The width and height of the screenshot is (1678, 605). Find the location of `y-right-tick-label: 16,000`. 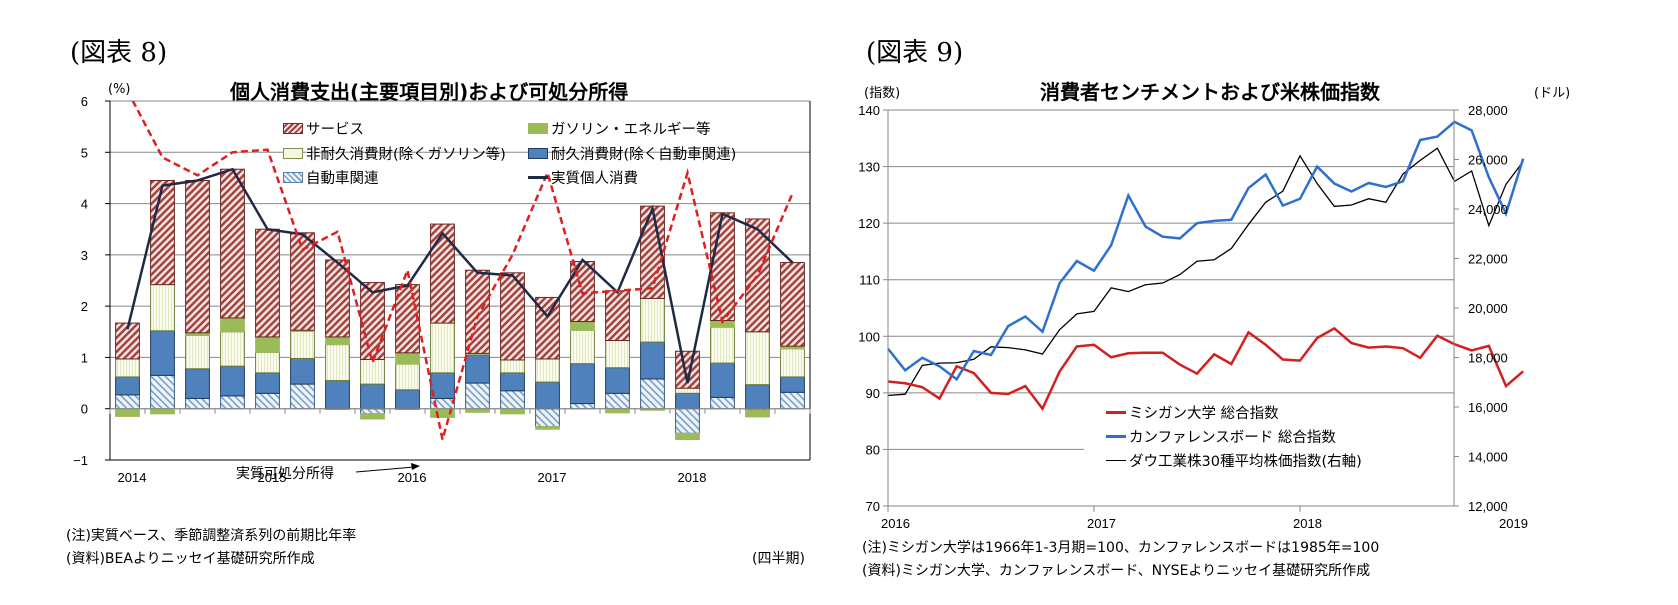

y-right-tick-label: 16,000 is located at coordinates (1488, 407).